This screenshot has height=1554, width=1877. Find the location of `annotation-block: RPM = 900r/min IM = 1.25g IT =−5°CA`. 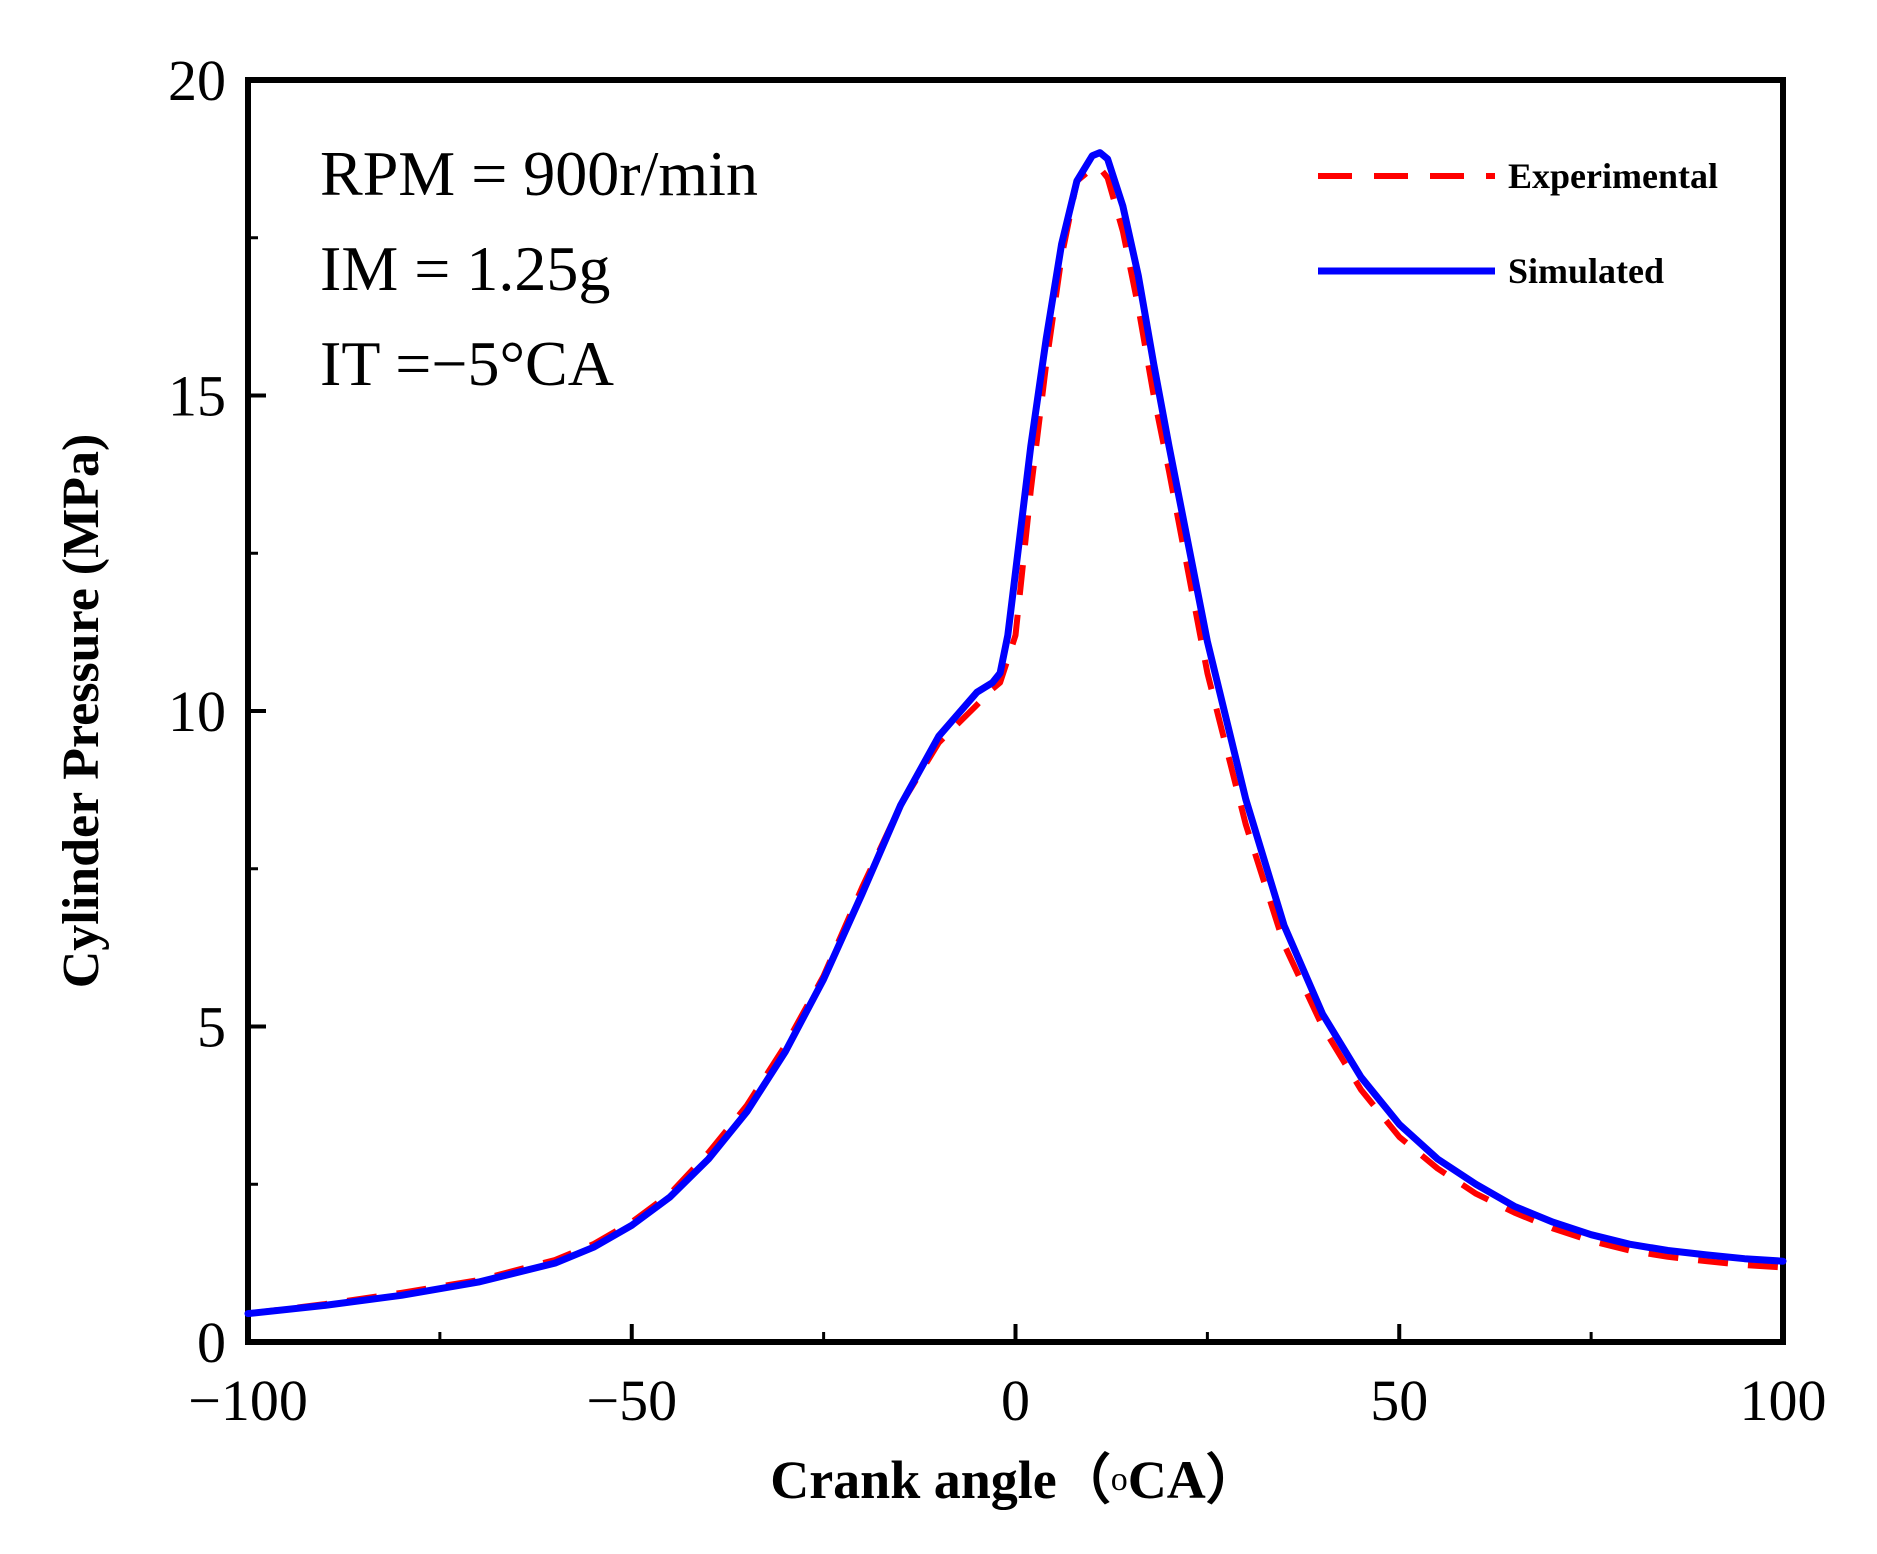

annotation-block: RPM = 900r/min IM = 1.25g IT =−5°CA is located at coordinates (539, 268).